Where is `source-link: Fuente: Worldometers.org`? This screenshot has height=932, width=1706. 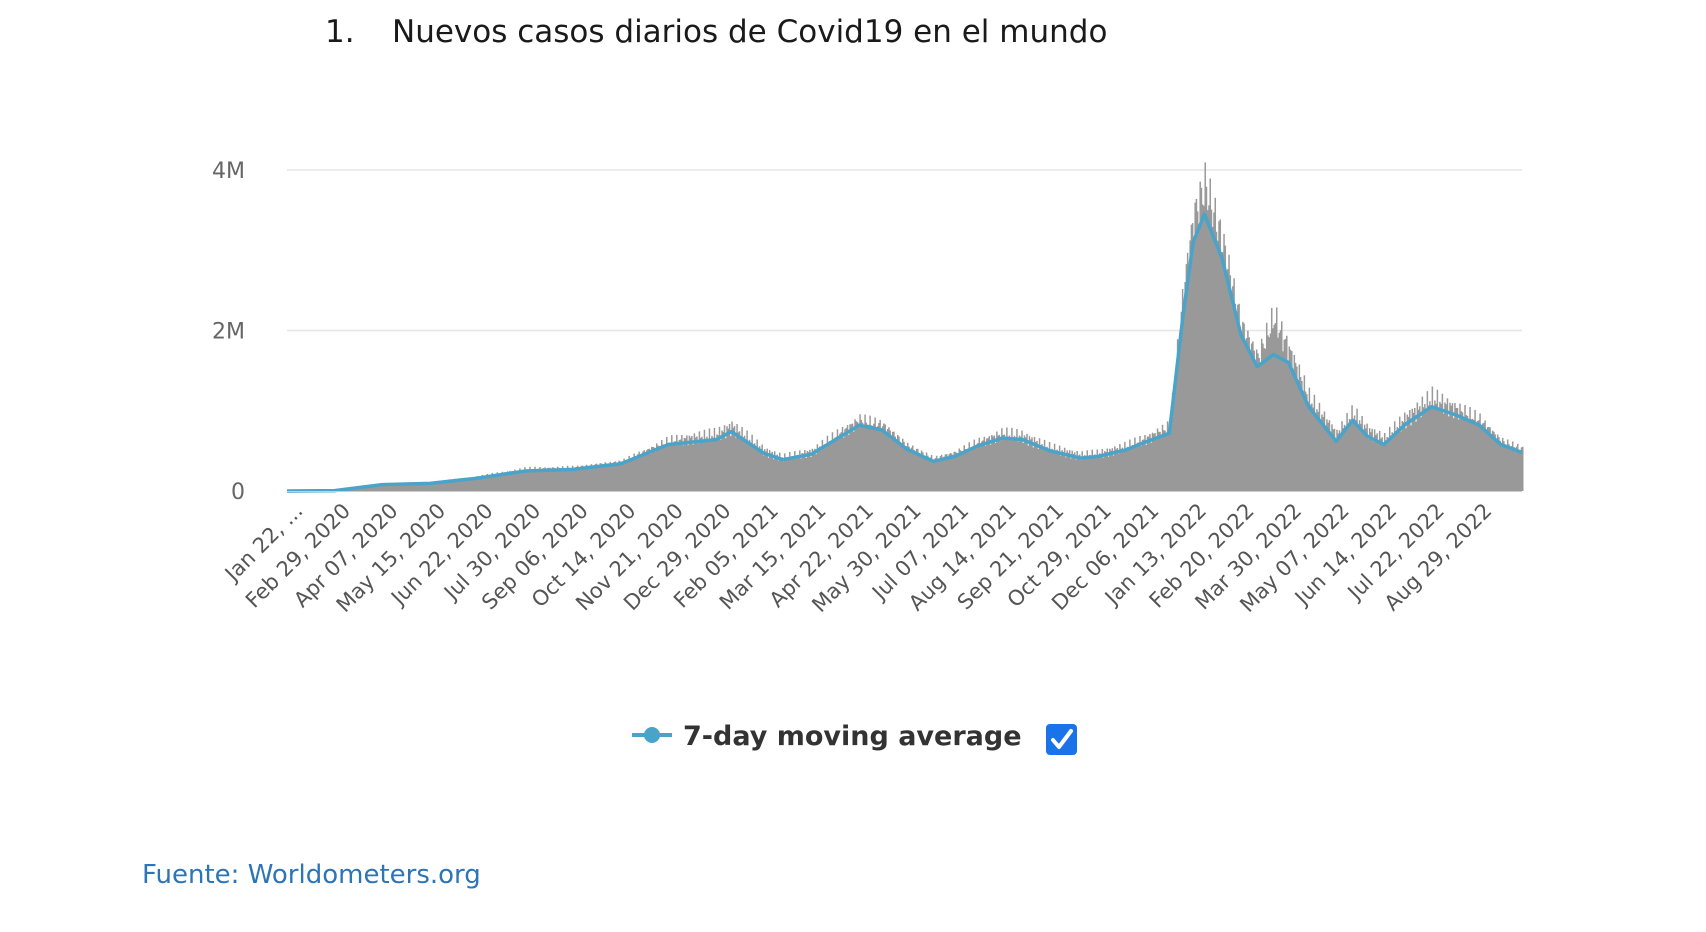 source-link: Fuente: Worldometers.org is located at coordinates (311, 875).